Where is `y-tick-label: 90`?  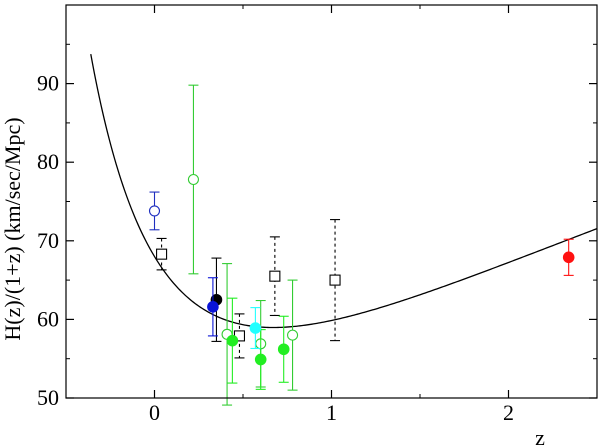
y-tick-label: 90 is located at coordinates (48, 83).